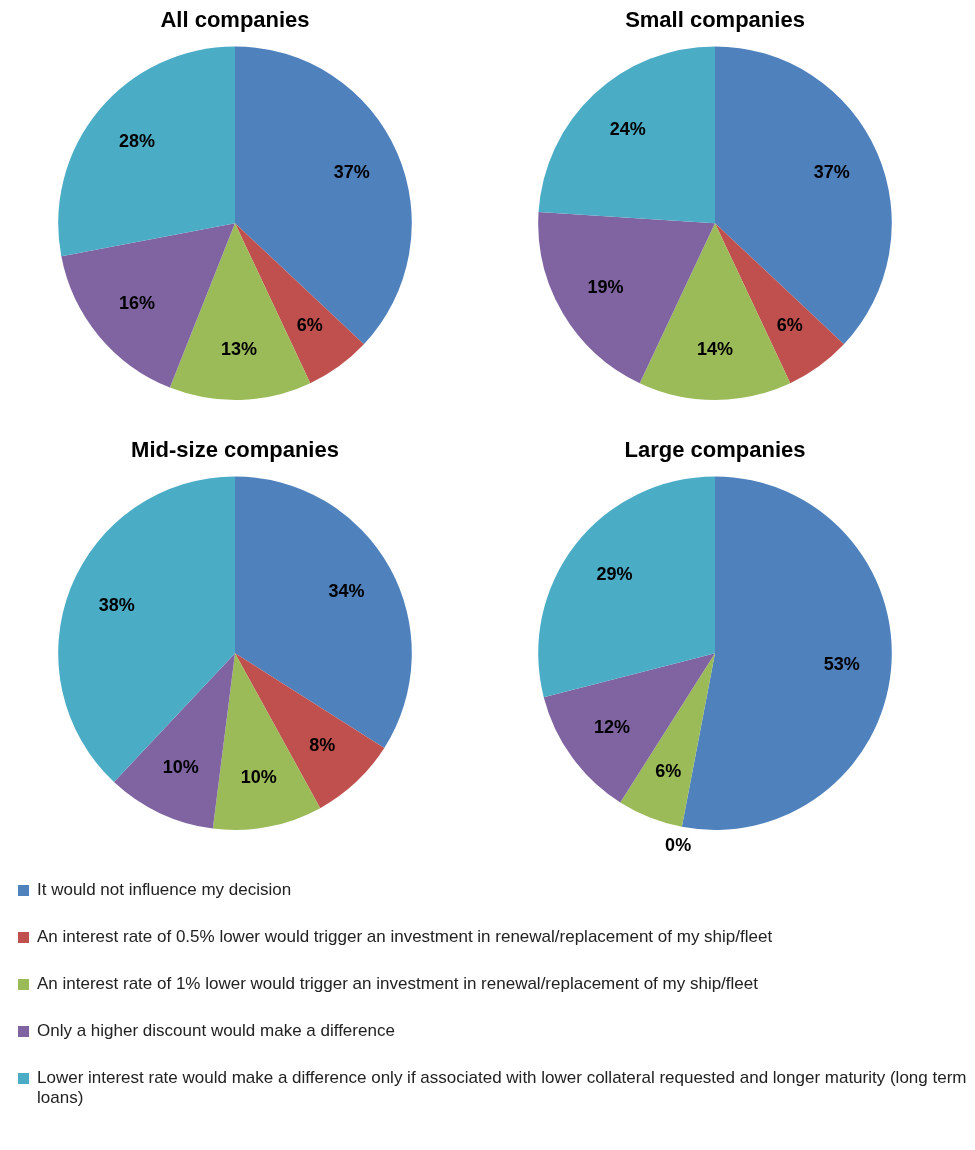 The height and width of the screenshot is (1150, 975). What do you see at coordinates (841, 664) in the screenshot?
I see `data-label: 53%` at bounding box center [841, 664].